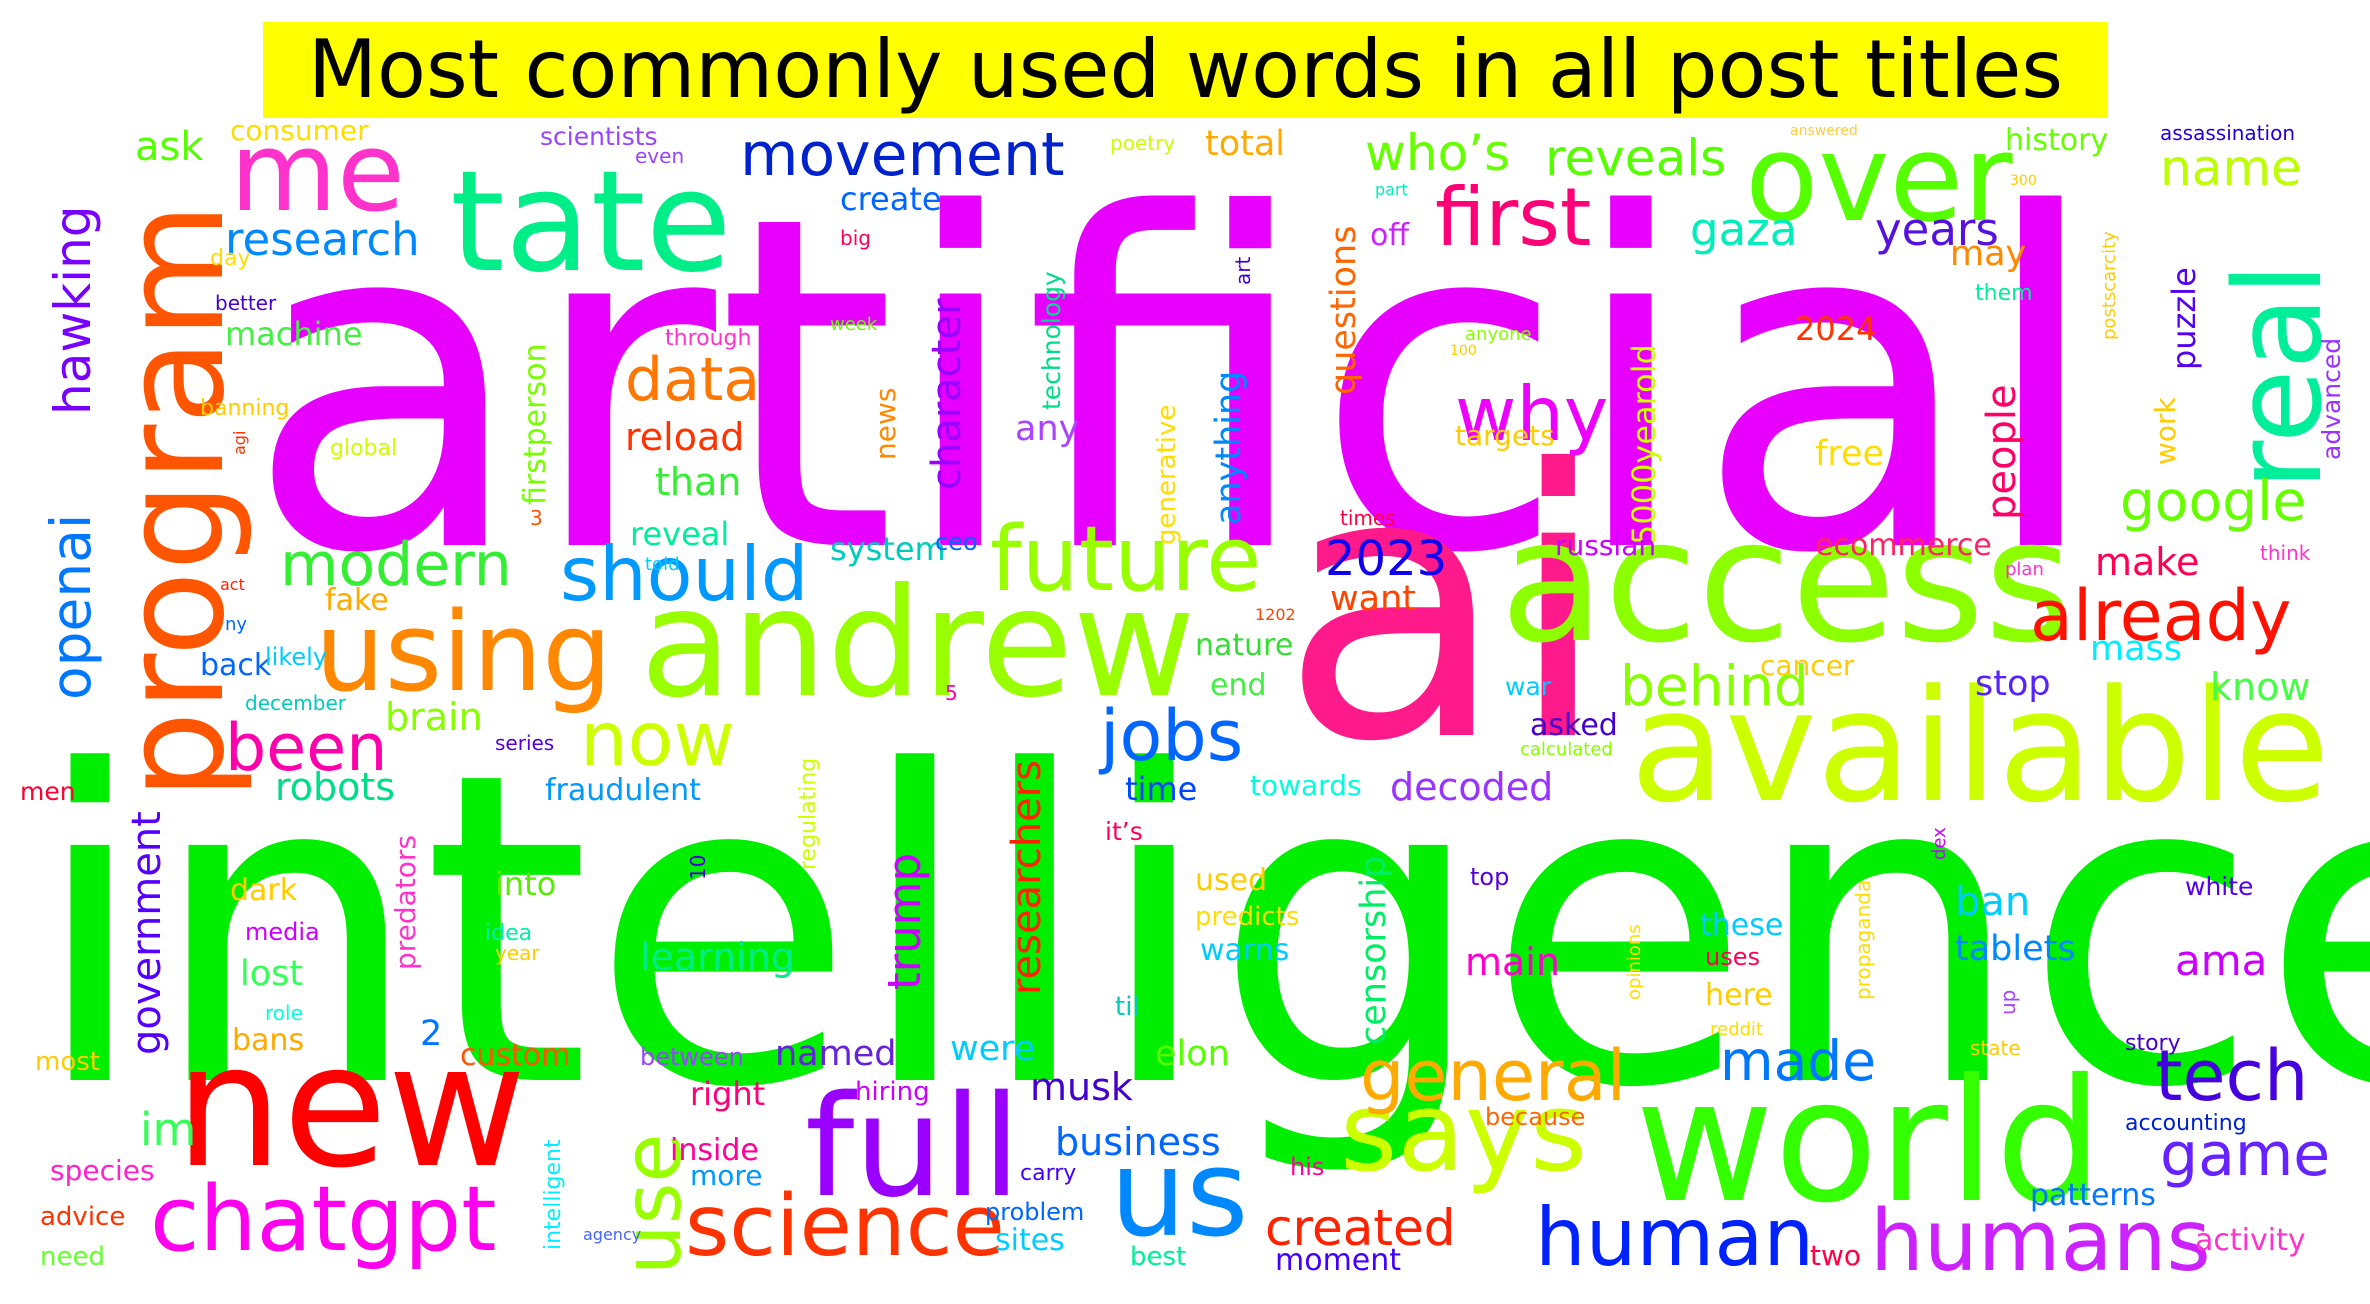  Describe the element at coordinates (71, 607) in the screenshot. I see `word-openai: openai` at that location.